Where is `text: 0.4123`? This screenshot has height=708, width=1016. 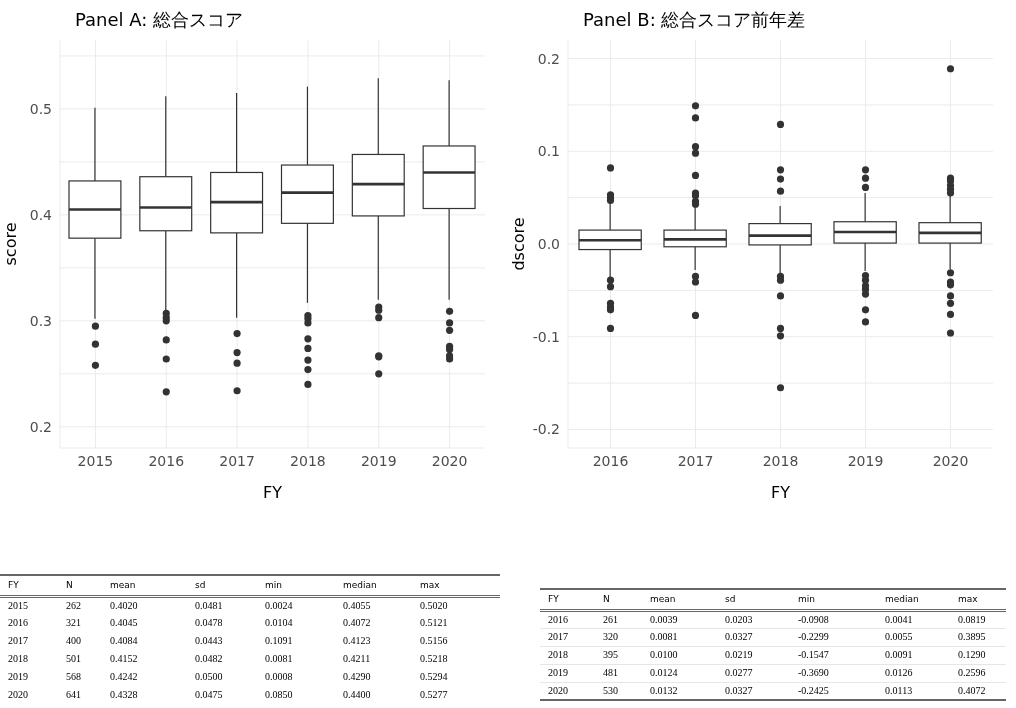
text: 0.4123 is located at coordinates (357, 641).